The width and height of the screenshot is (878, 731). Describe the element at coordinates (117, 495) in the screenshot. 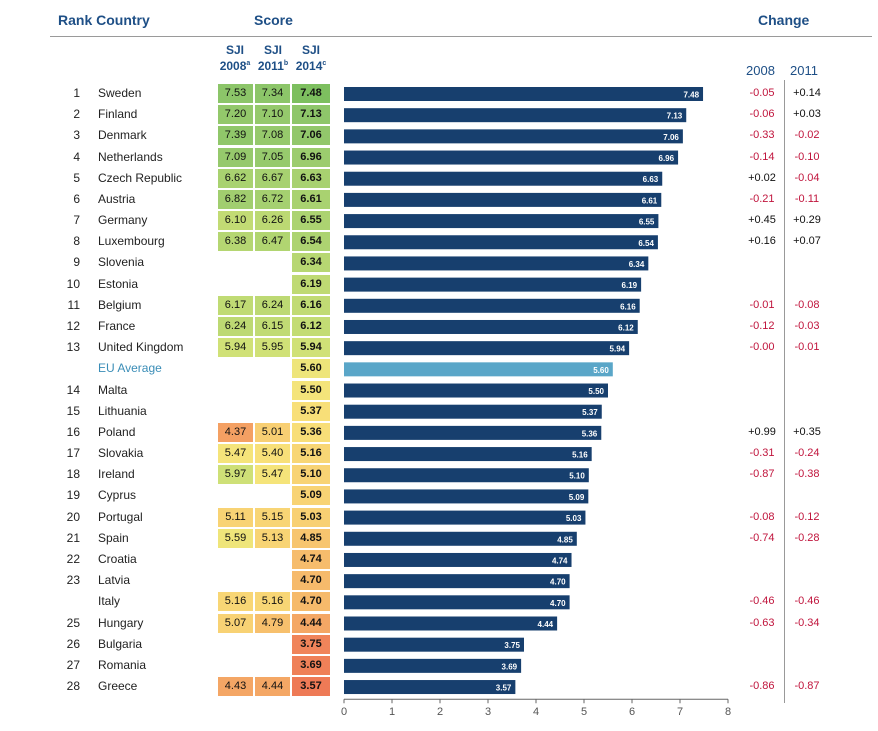

I see `country-cell: Cyprus` at that location.